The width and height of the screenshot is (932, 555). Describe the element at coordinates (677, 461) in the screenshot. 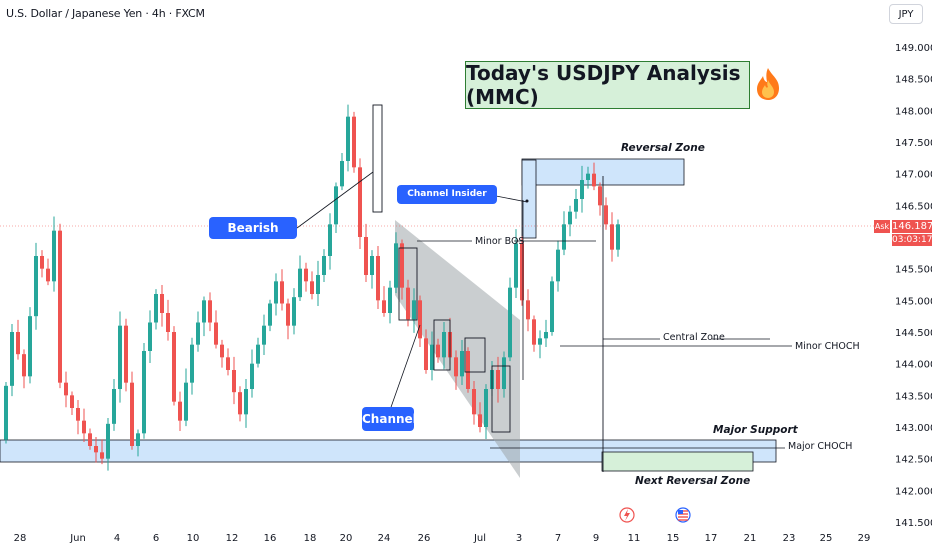

I see `next-reversal-zone-box` at that location.